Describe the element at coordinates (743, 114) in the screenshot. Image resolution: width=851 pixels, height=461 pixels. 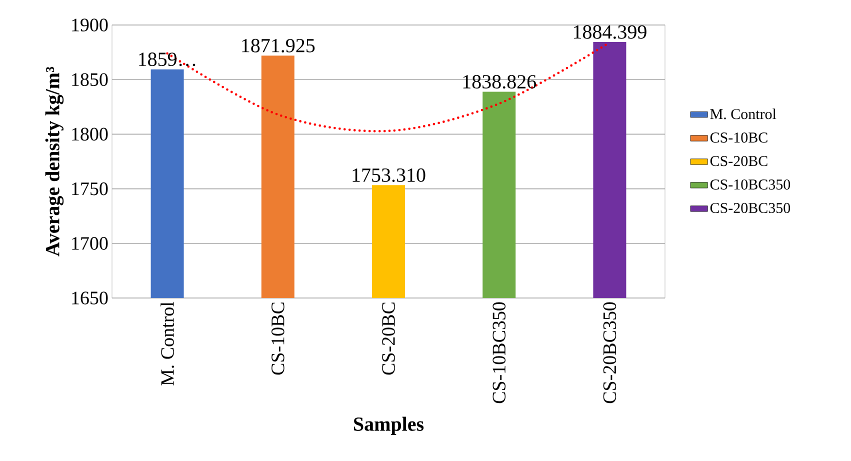
I see `legend-label: M. Control` at that location.